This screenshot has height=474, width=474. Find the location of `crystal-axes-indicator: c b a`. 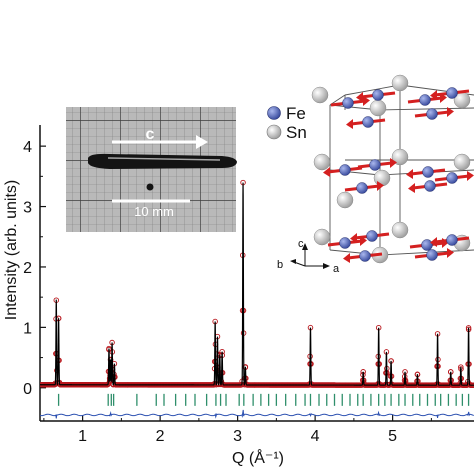

crystal-axes-indicator: c b a is located at coordinates (308, 256).